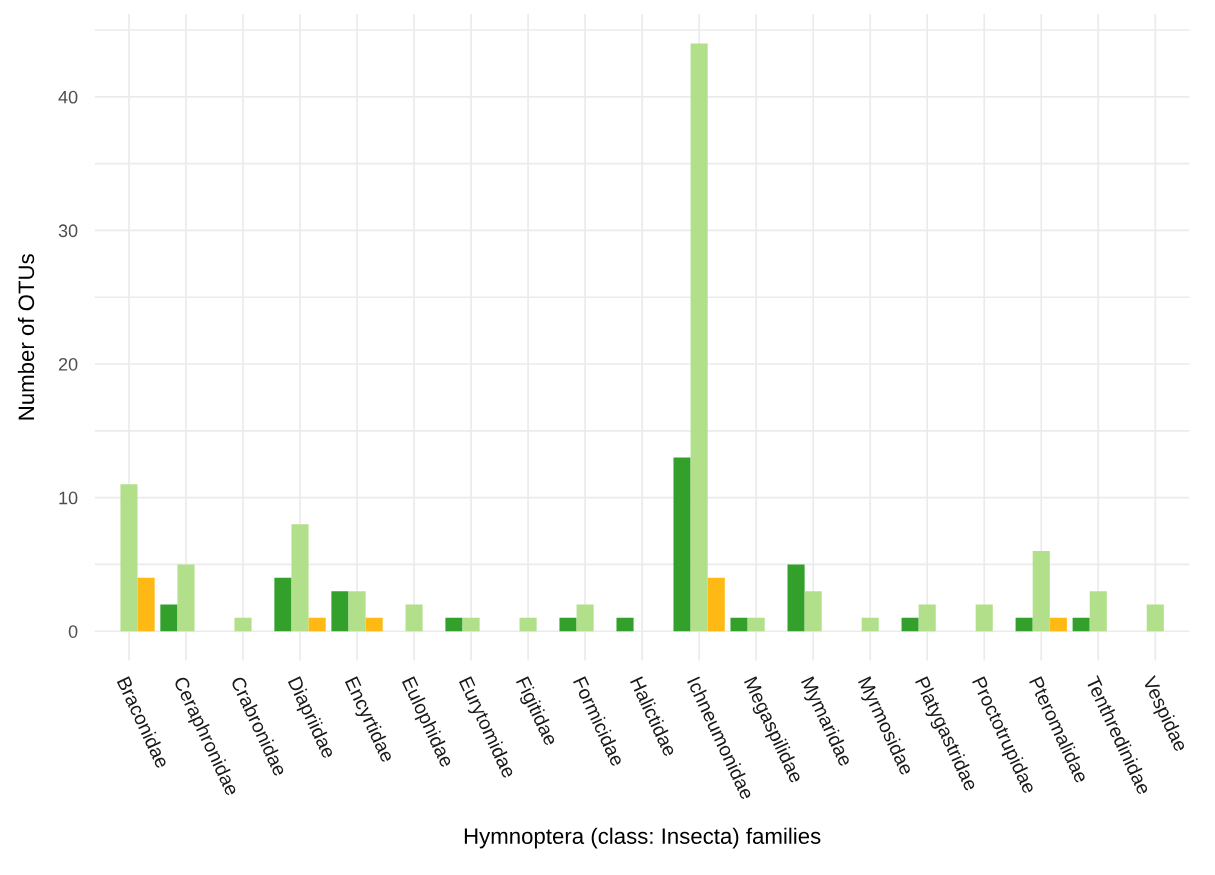 The height and width of the screenshot is (875, 1215). What do you see at coordinates (26, 337) in the screenshot?
I see `y-axis-title: Number of OTUs` at bounding box center [26, 337].